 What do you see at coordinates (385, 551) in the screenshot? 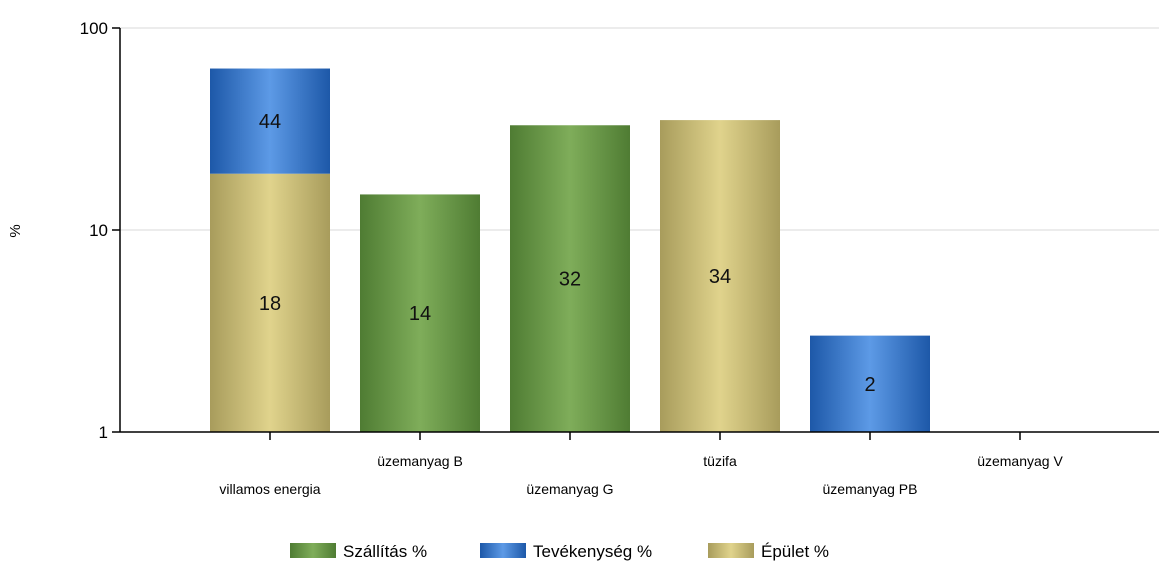
I see `legend-label: Szállítás %` at bounding box center [385, 551].